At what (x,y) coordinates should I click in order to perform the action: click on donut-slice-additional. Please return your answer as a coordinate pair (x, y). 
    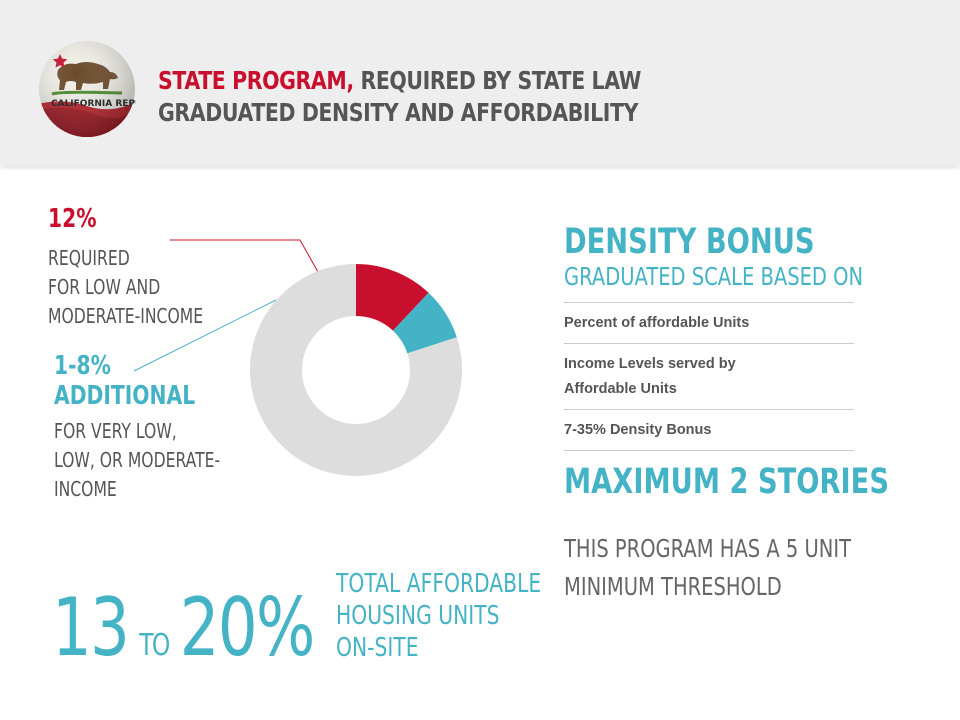
    Looking at the image, I should click on (424, 323).